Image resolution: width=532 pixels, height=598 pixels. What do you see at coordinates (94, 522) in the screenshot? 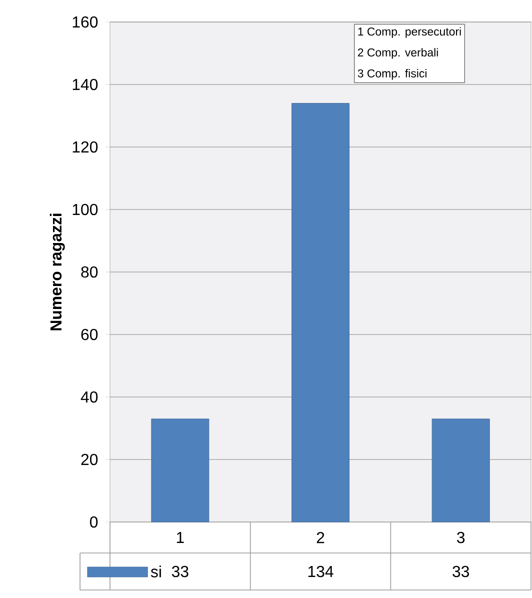
I see `y-tick-label: 0` at bounding box center [94, 522].